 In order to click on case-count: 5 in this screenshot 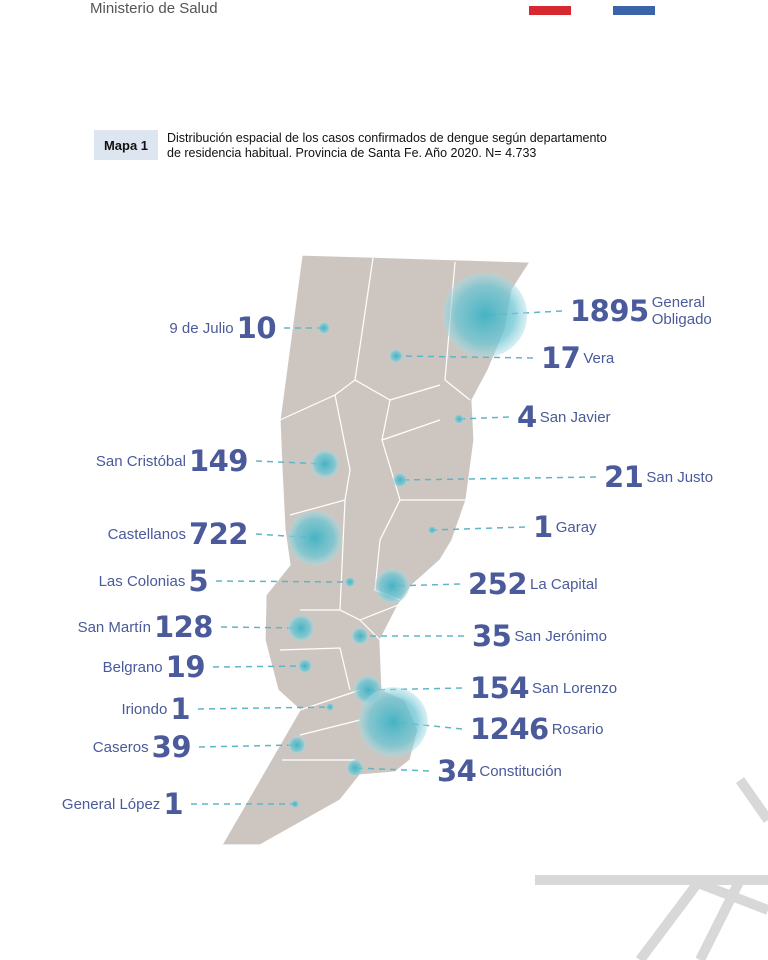, I will do `click(198, 581)`.